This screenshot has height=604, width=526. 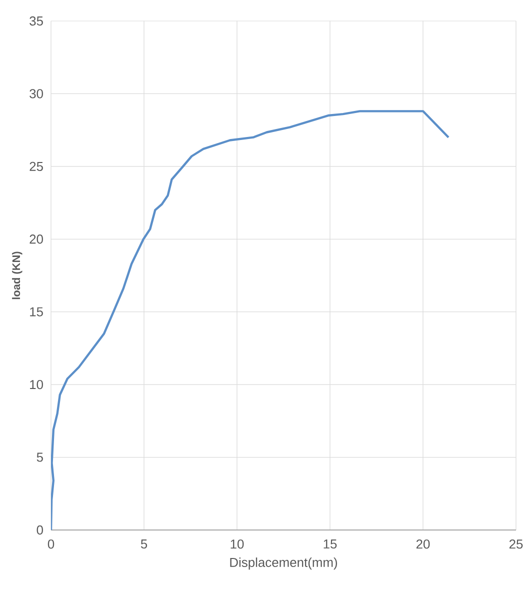 I want to click on y-tick-label: 35, so click(x=36, y=21).